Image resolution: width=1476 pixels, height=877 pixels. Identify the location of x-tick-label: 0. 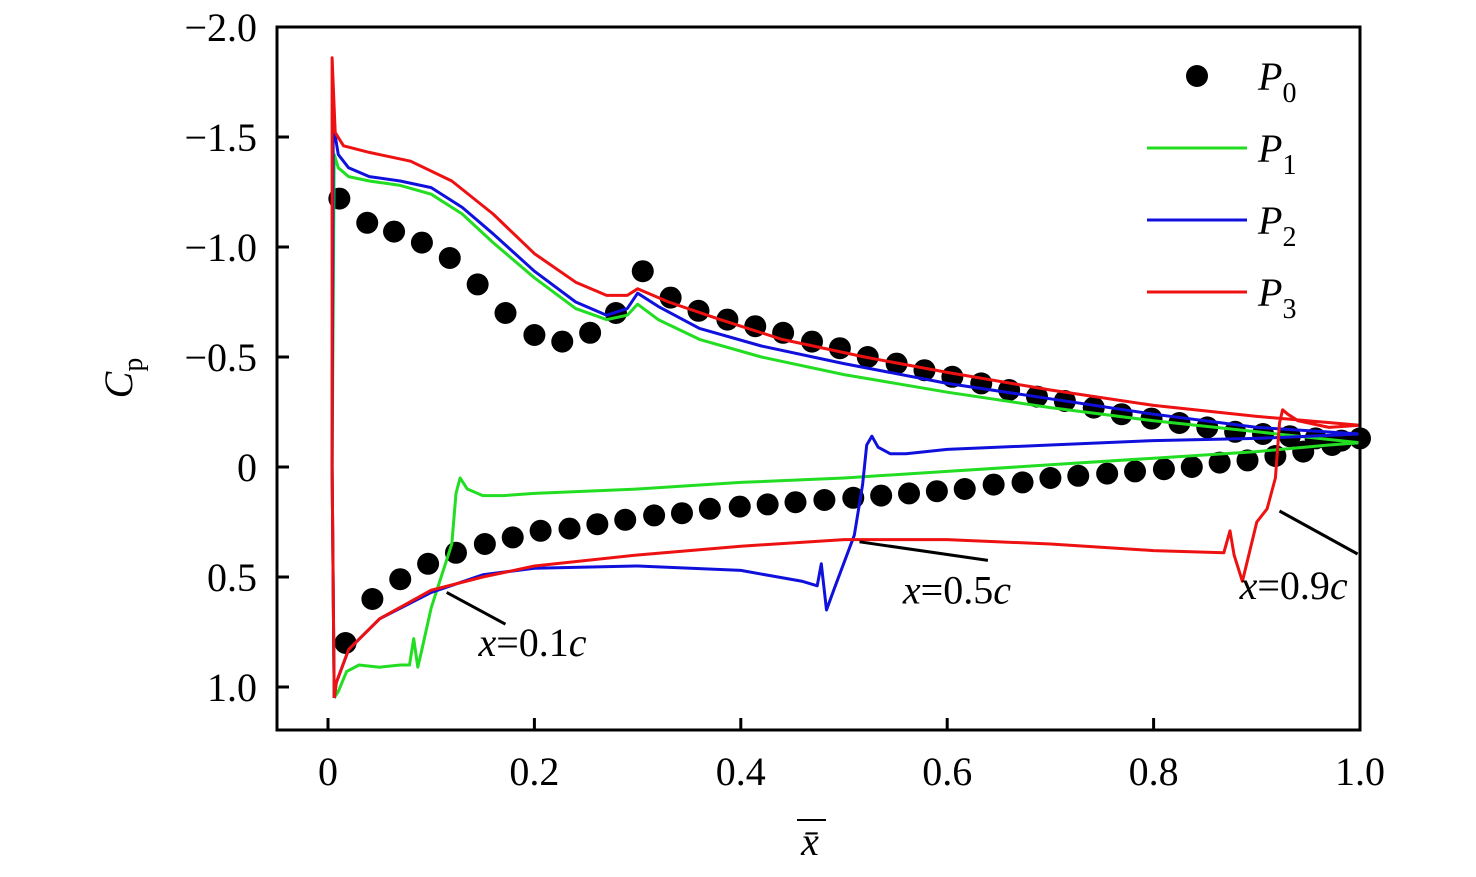
(328, 771).